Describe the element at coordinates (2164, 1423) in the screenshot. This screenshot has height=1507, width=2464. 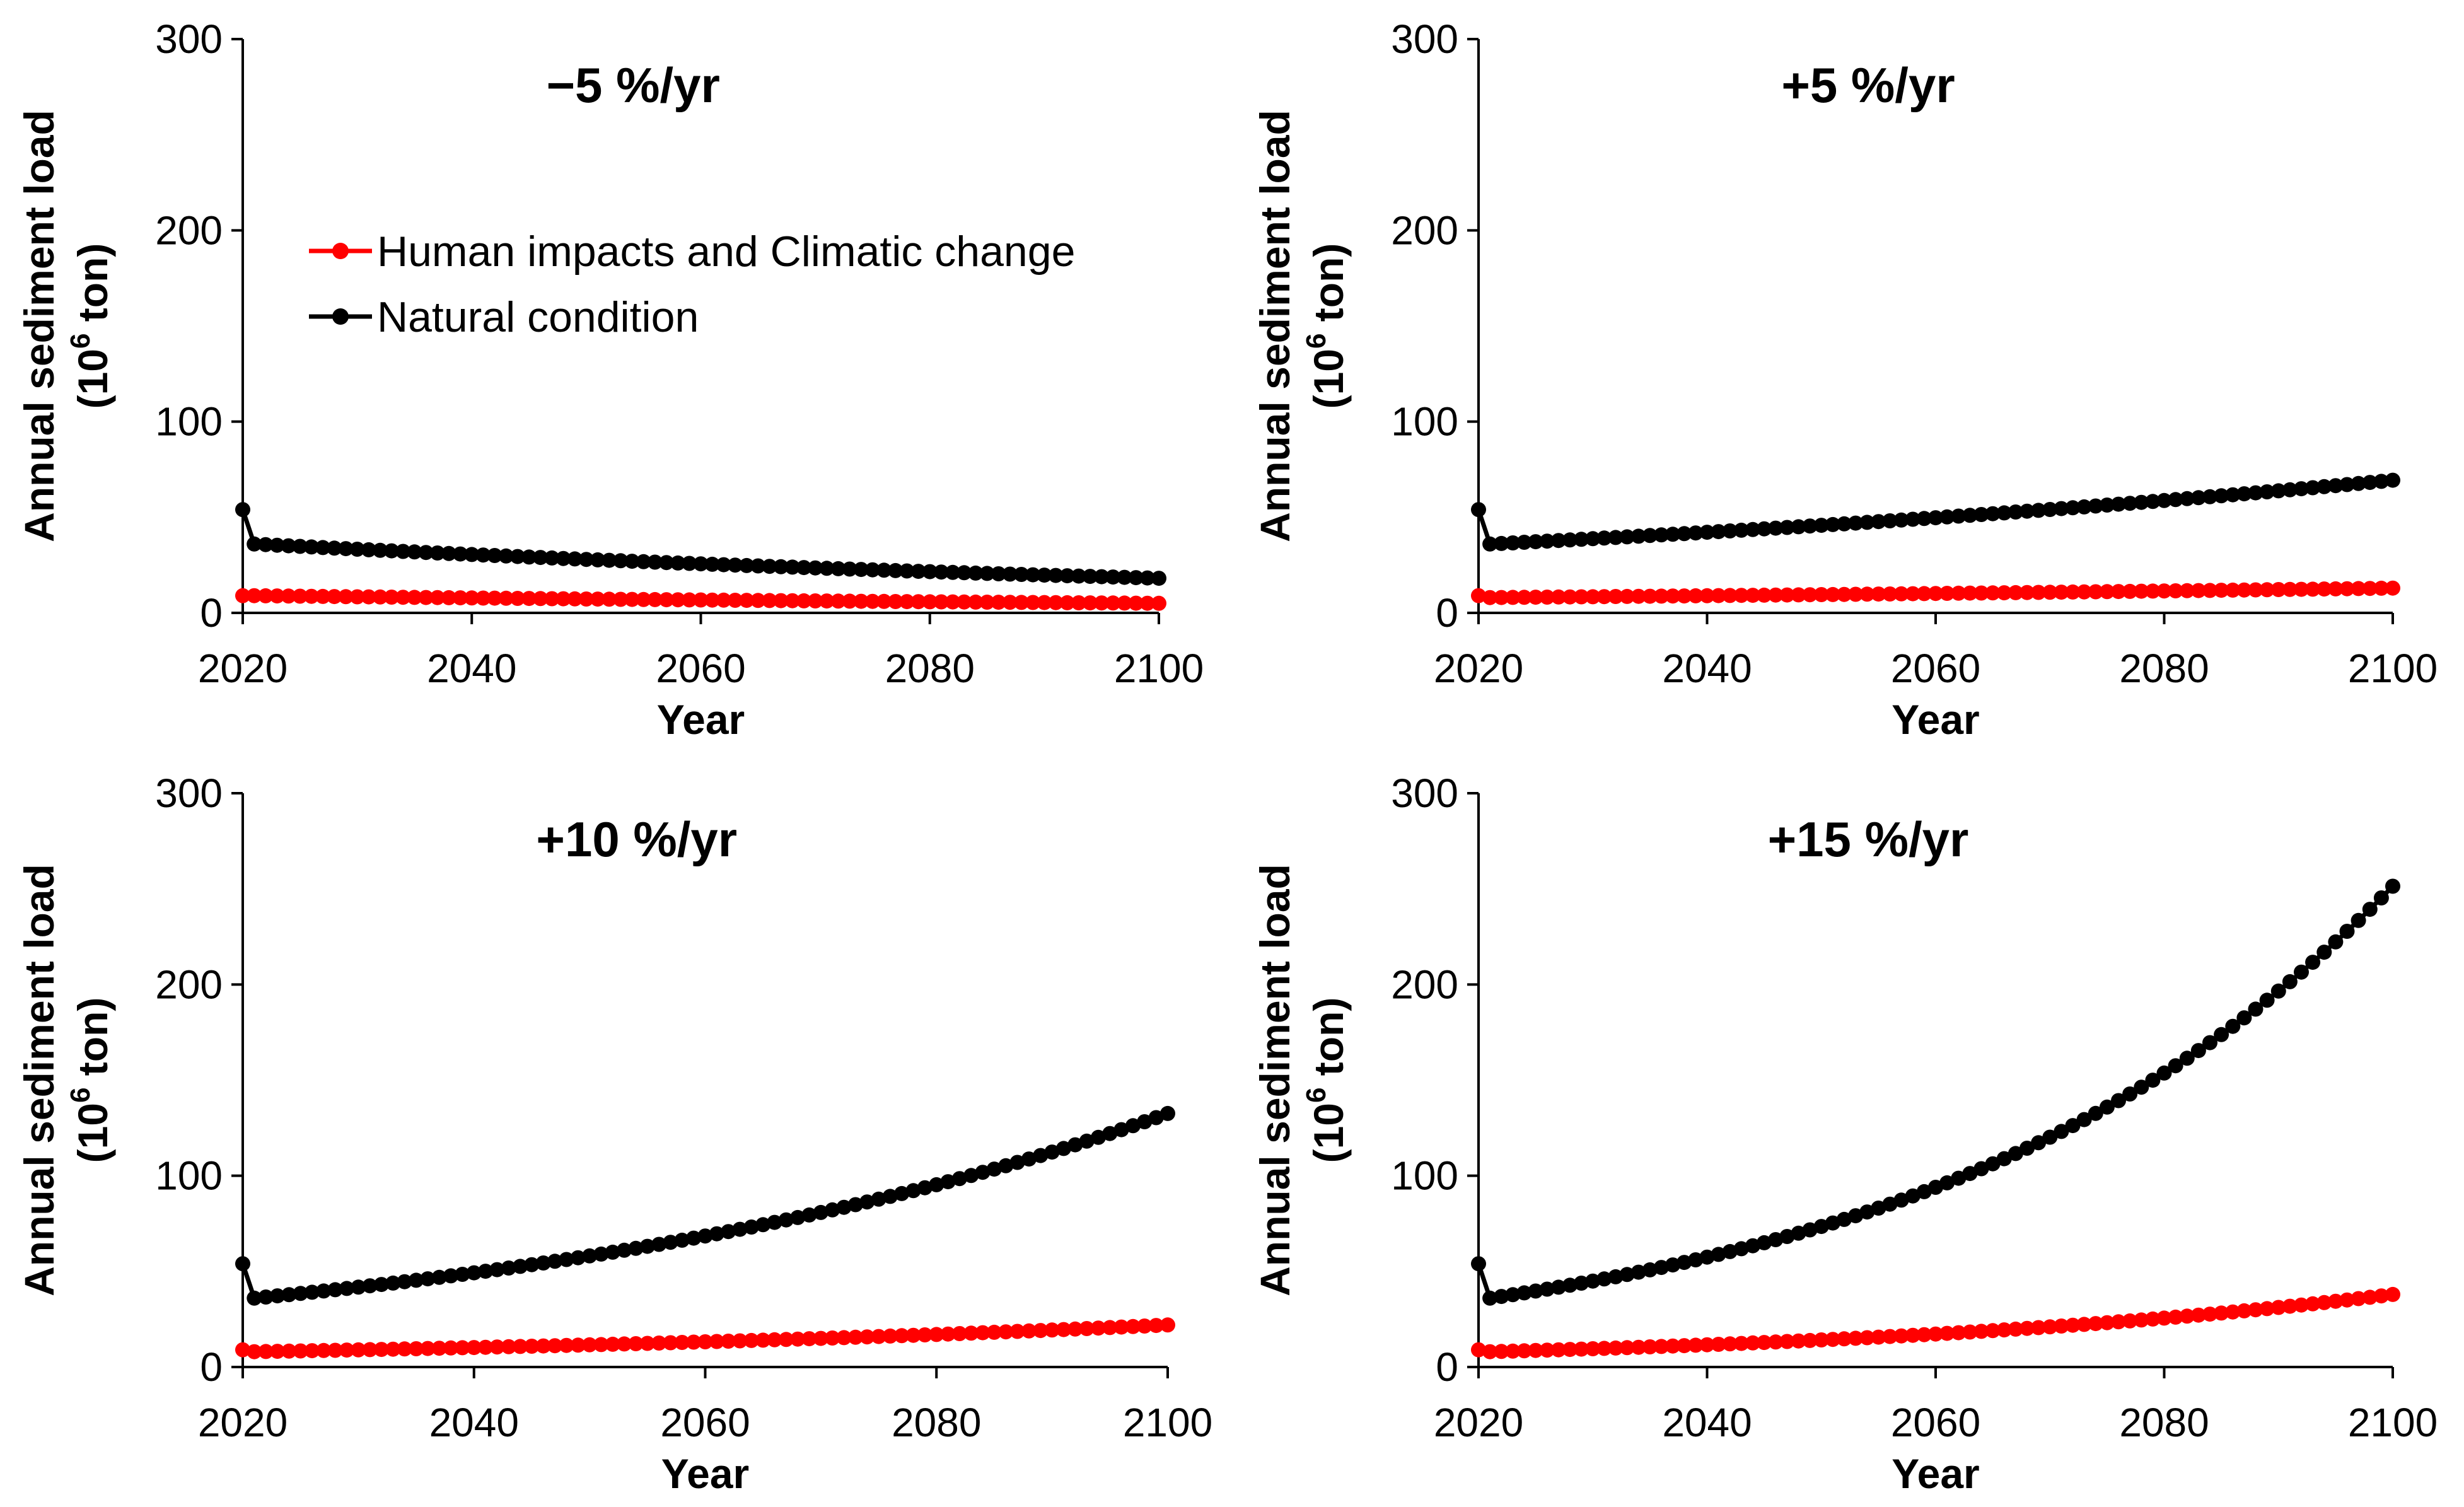
I see `x-tick-label: 2080` at that location.